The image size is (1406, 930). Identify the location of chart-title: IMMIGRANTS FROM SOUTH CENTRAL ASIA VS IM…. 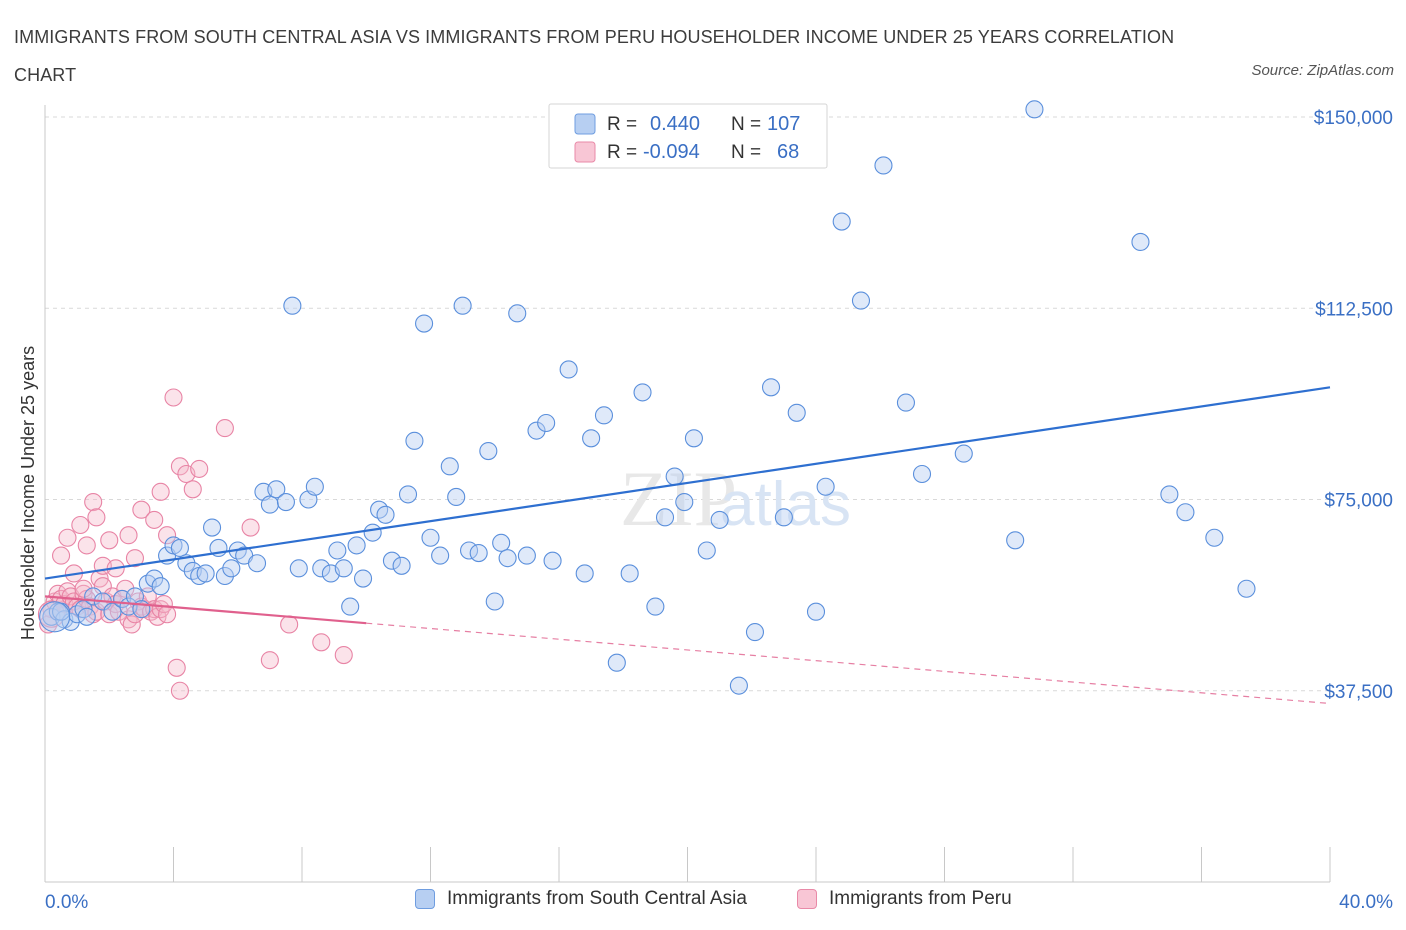
(594, 56).